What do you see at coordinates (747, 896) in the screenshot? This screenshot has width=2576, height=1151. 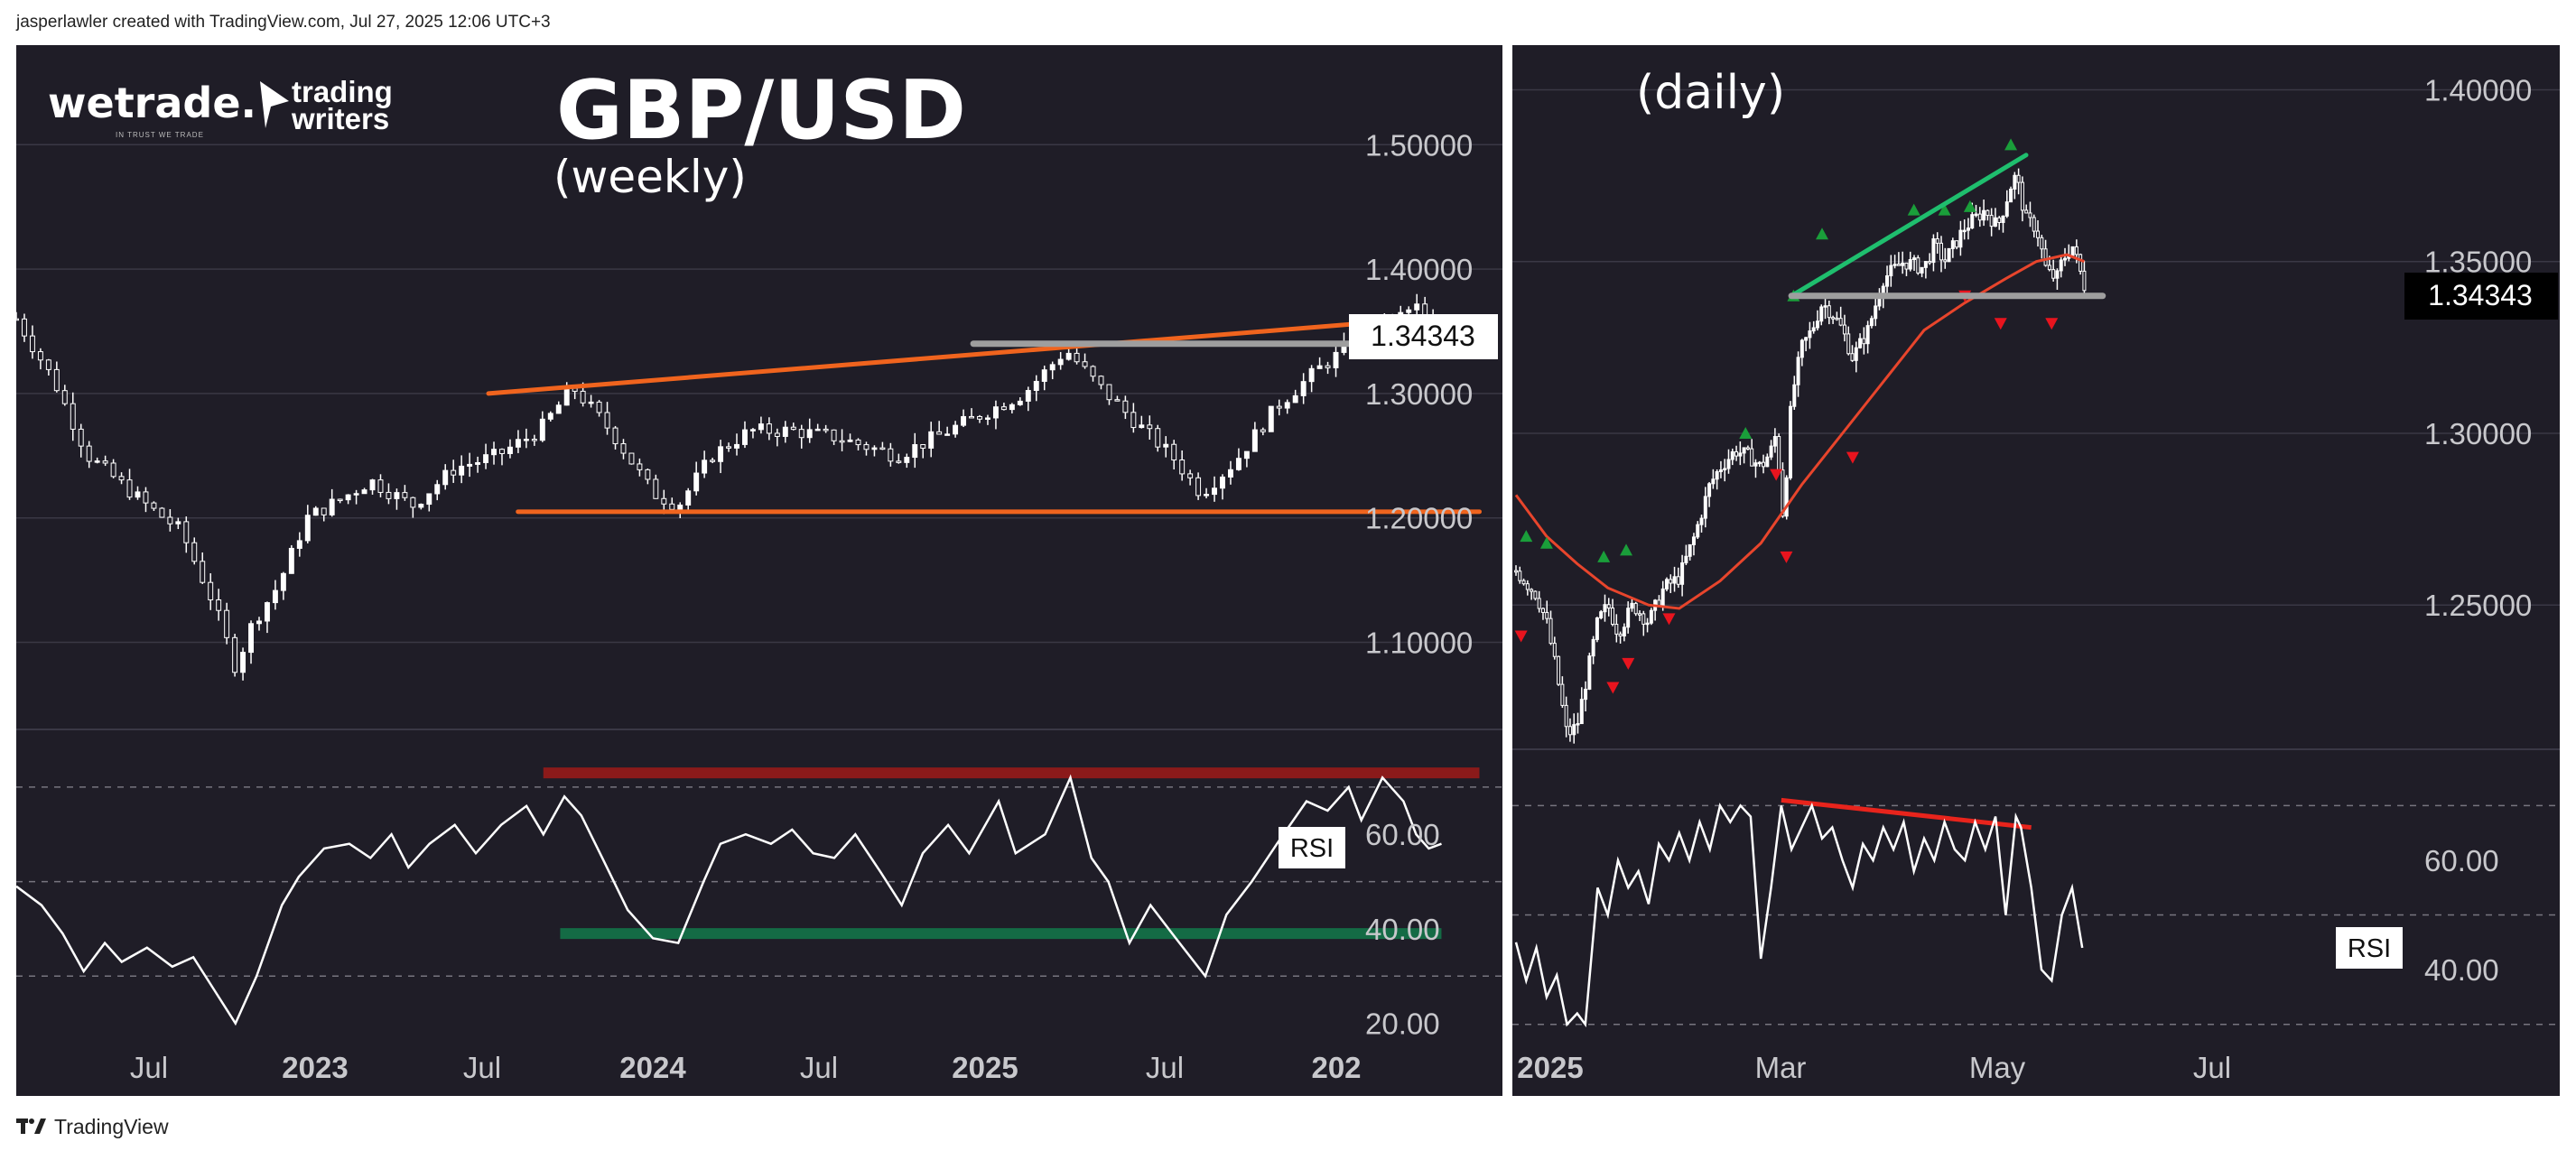 I see `weekly-rsi` at bounding box center [747, 896].